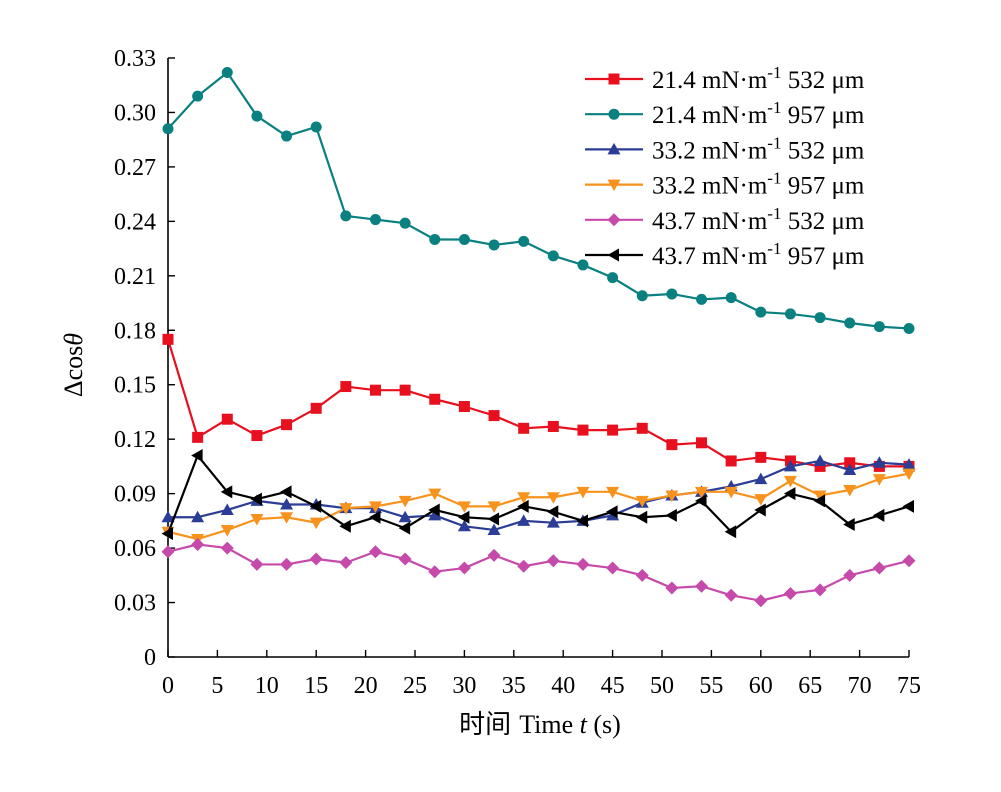 The image size is (1001, 792). Describe the element at coordinates (73, 371) in the screenshot. I see `y-axis-title-pre: Δcos` at that location.